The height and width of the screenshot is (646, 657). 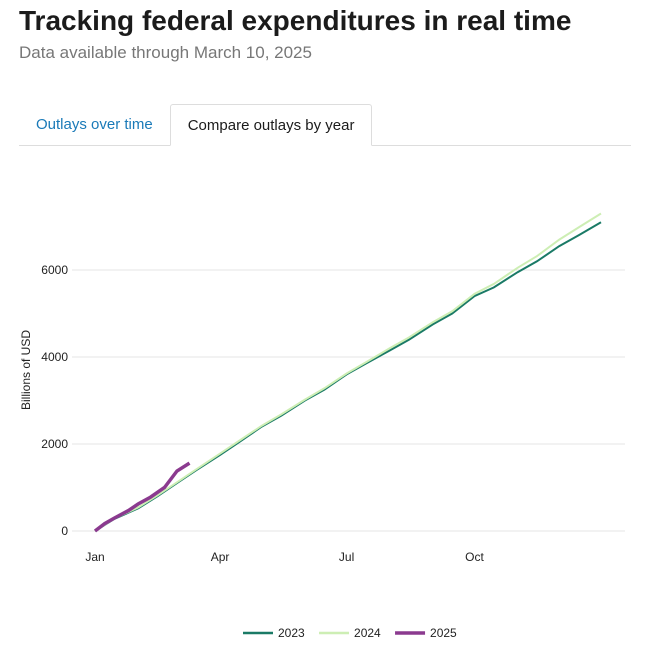 What do you see at coordinates (346, 557) in the screenshot?
I see `x-tick-label: Jul` at bounding box center [346, 557].